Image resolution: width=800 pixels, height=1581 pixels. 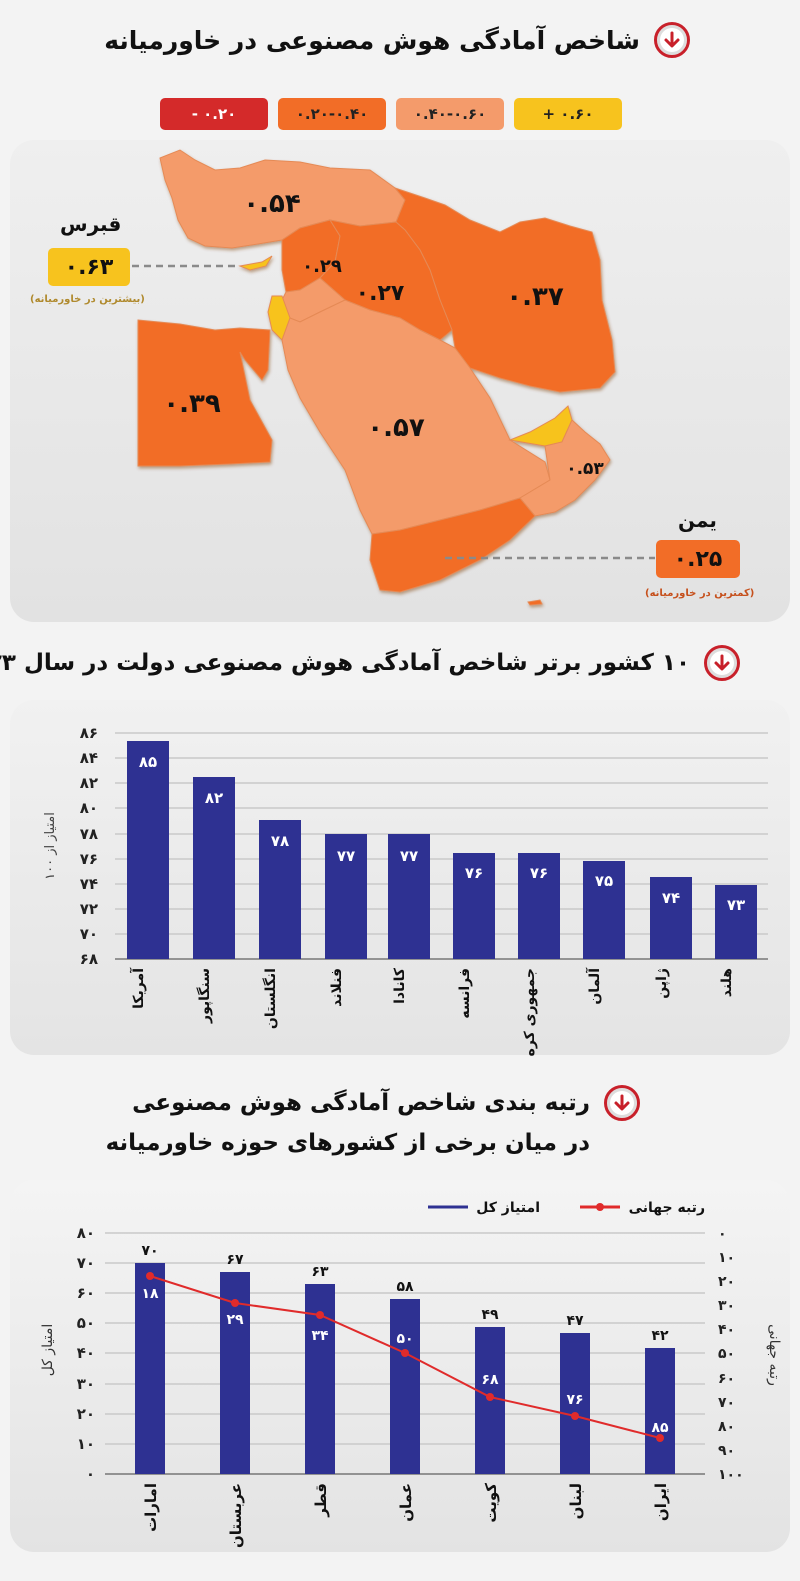 I want to click on yemen-region, so click(x=452, y=545).